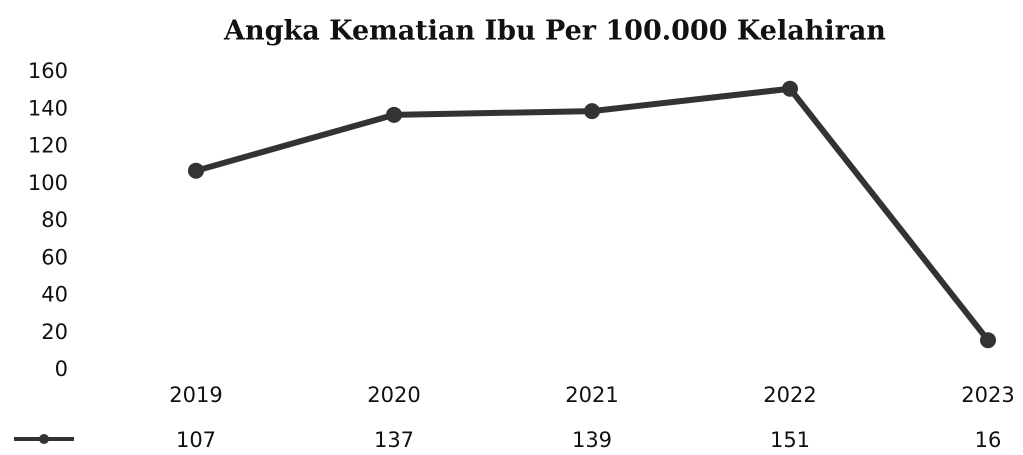 The height and width of the screenshot is (455, 1023). What do you see at coordinates (592, 440) in the screenshot?
I see `data-table-value: 139` at bounding box center [592, 440].